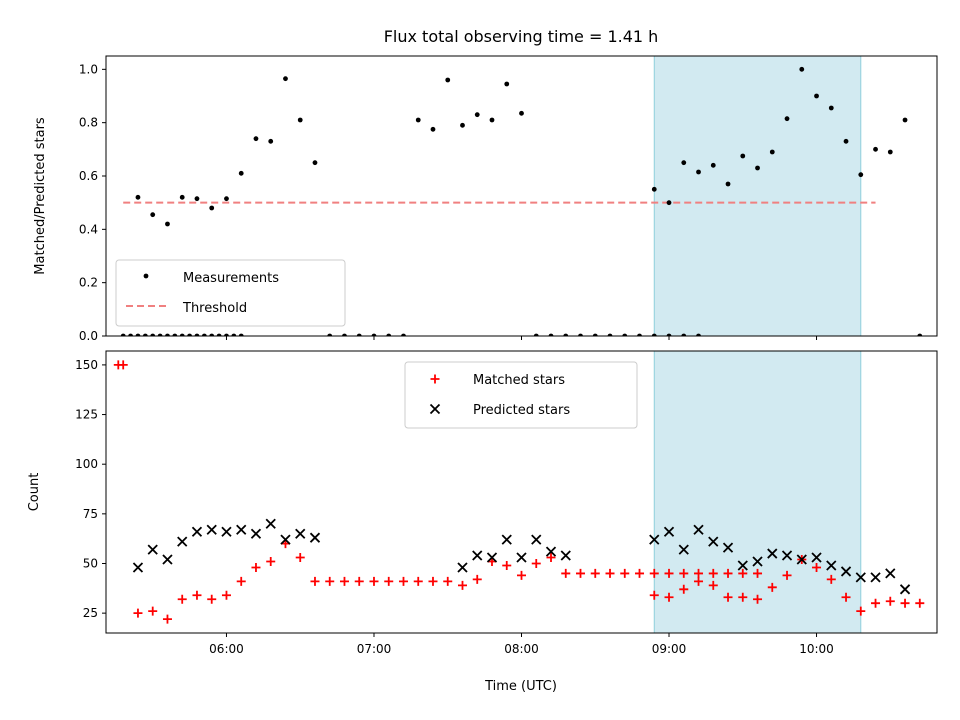  I want to click on count-y-tick-label: 75, so click(90, 514).